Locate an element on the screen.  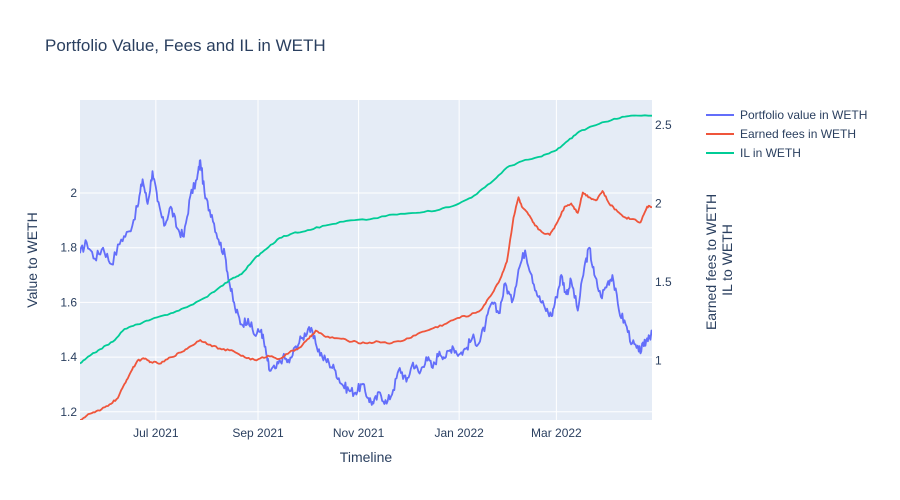
legend-label-portfolio: Portfolio value in WETH is located at coordinates (803, 115).